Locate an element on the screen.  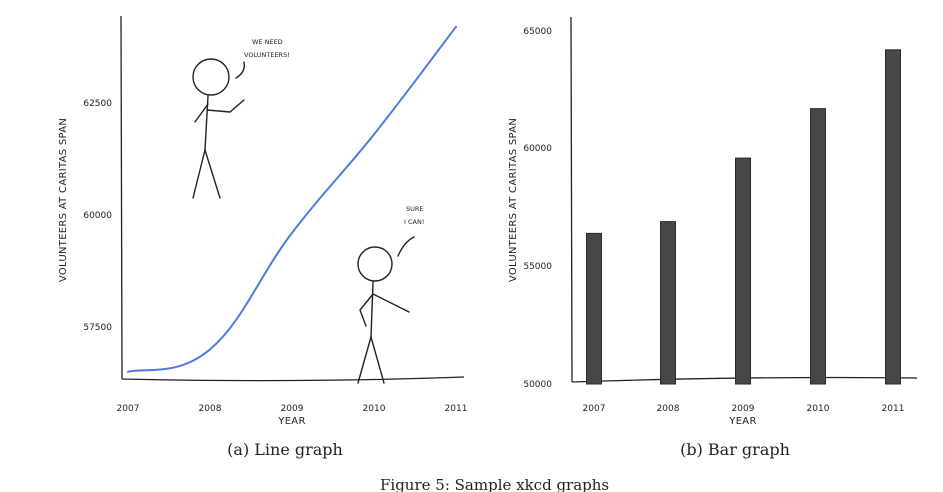
speech-bubble-1-line-1: WE NEED is located at coordinates (267, 42).